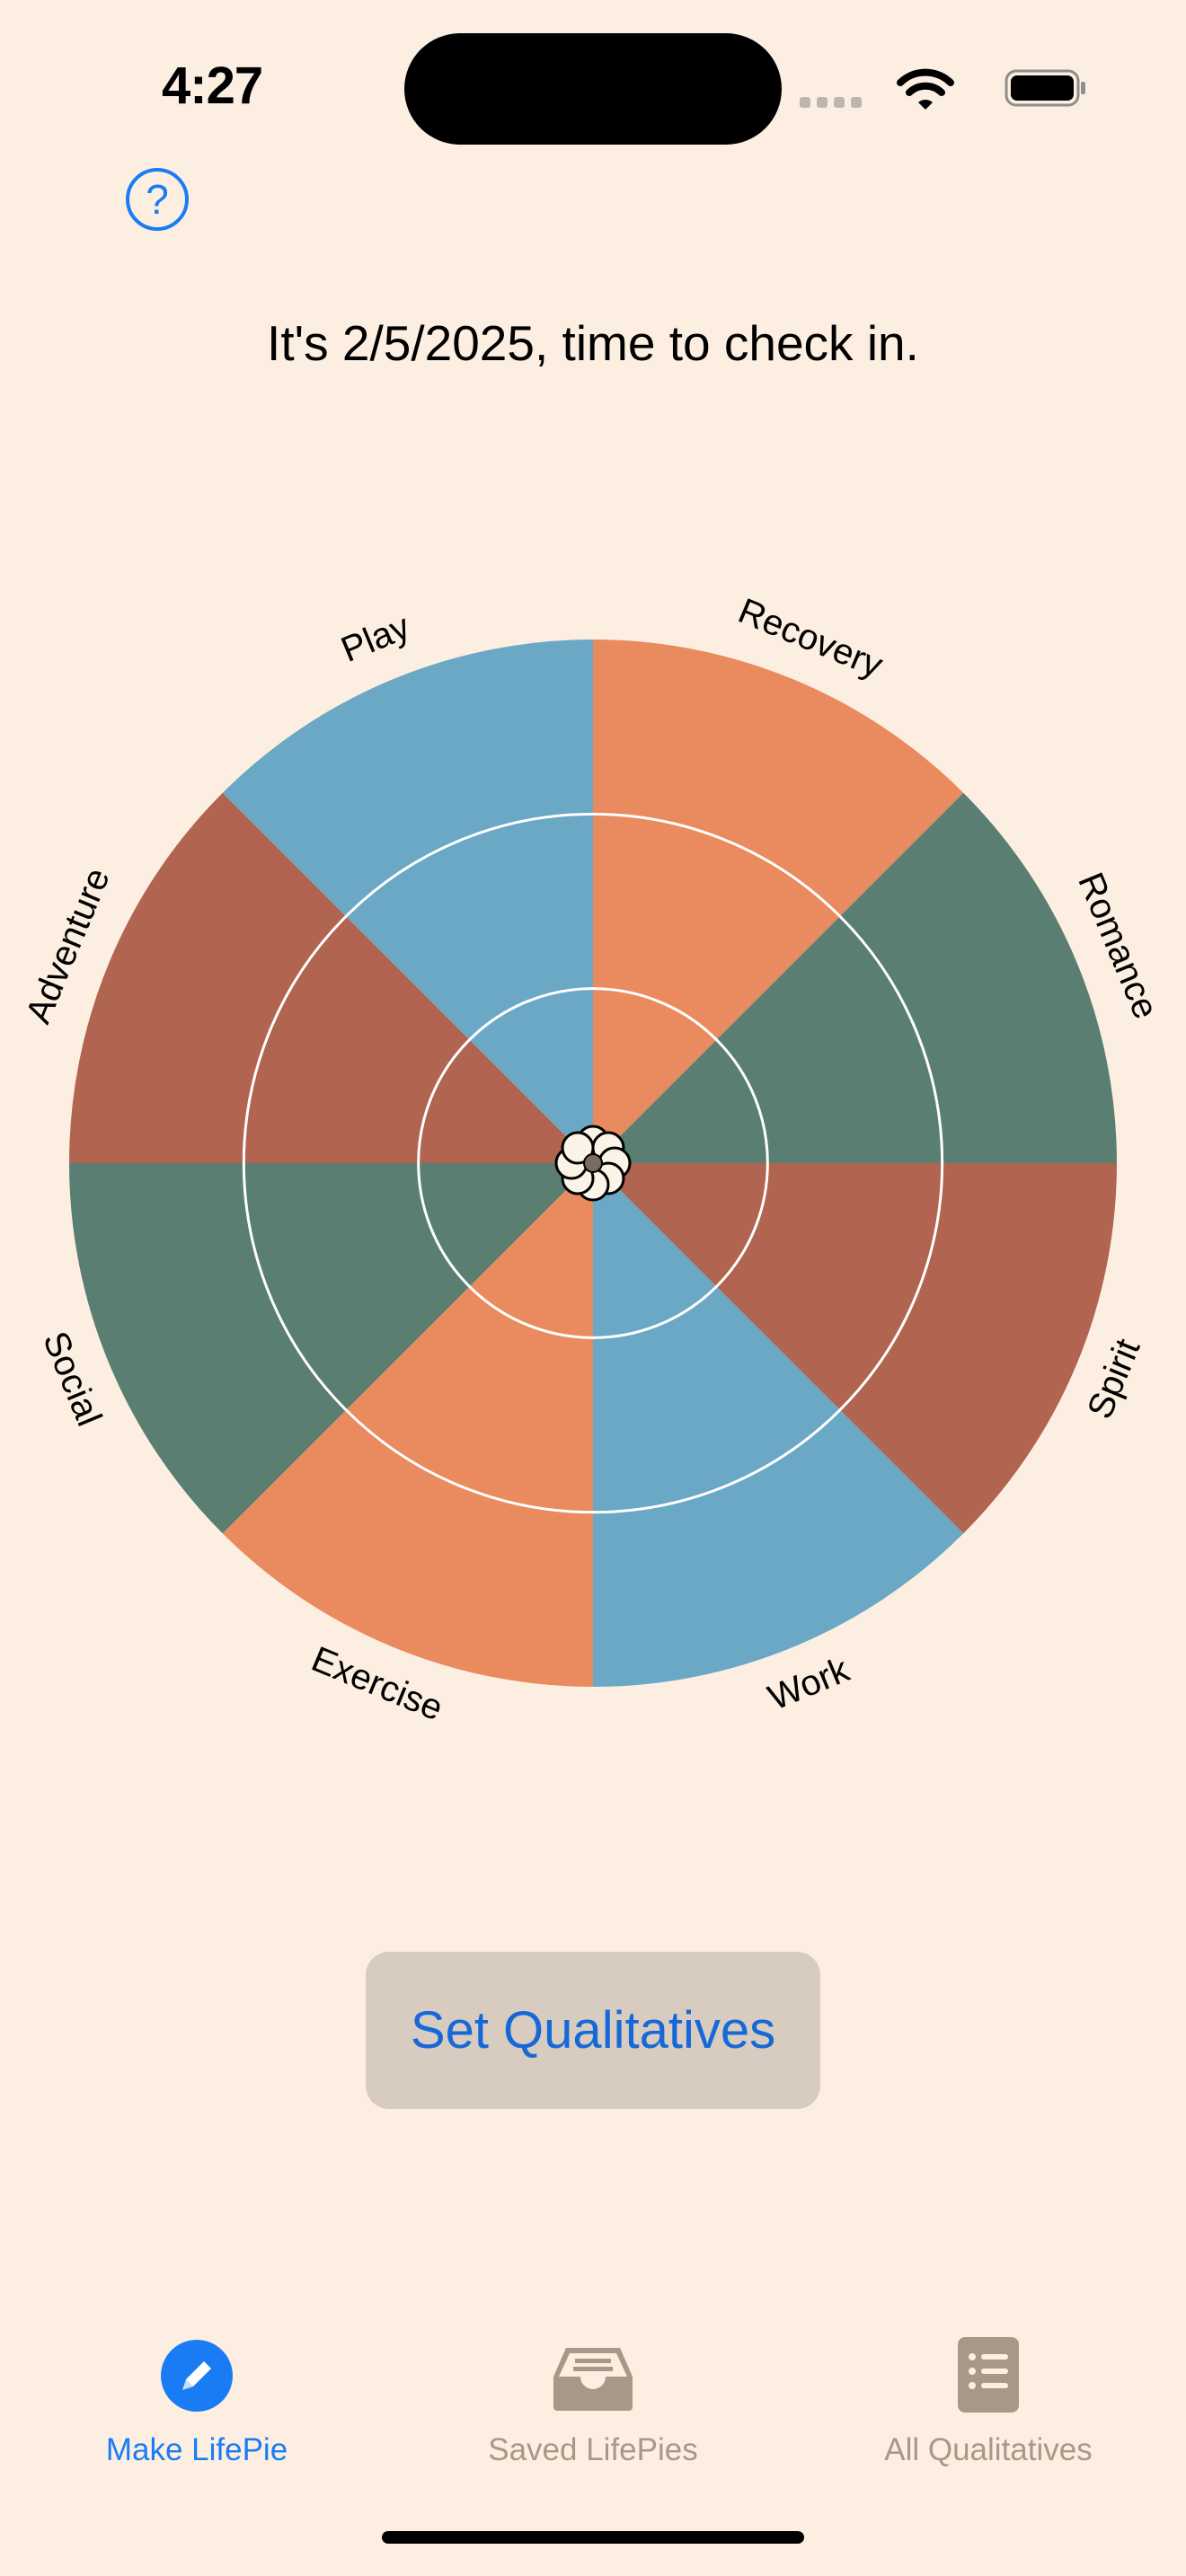  Describe the element at coordinates (855, 1348) in the screenshot. I see `wheel-slice-spirit` at that location.